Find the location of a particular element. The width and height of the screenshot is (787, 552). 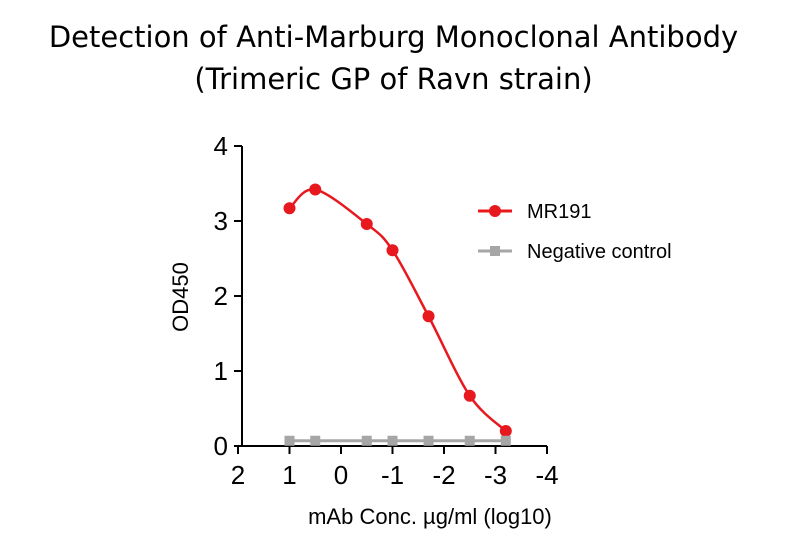

legend-item: Negative control is located at coordinates (575, 252).